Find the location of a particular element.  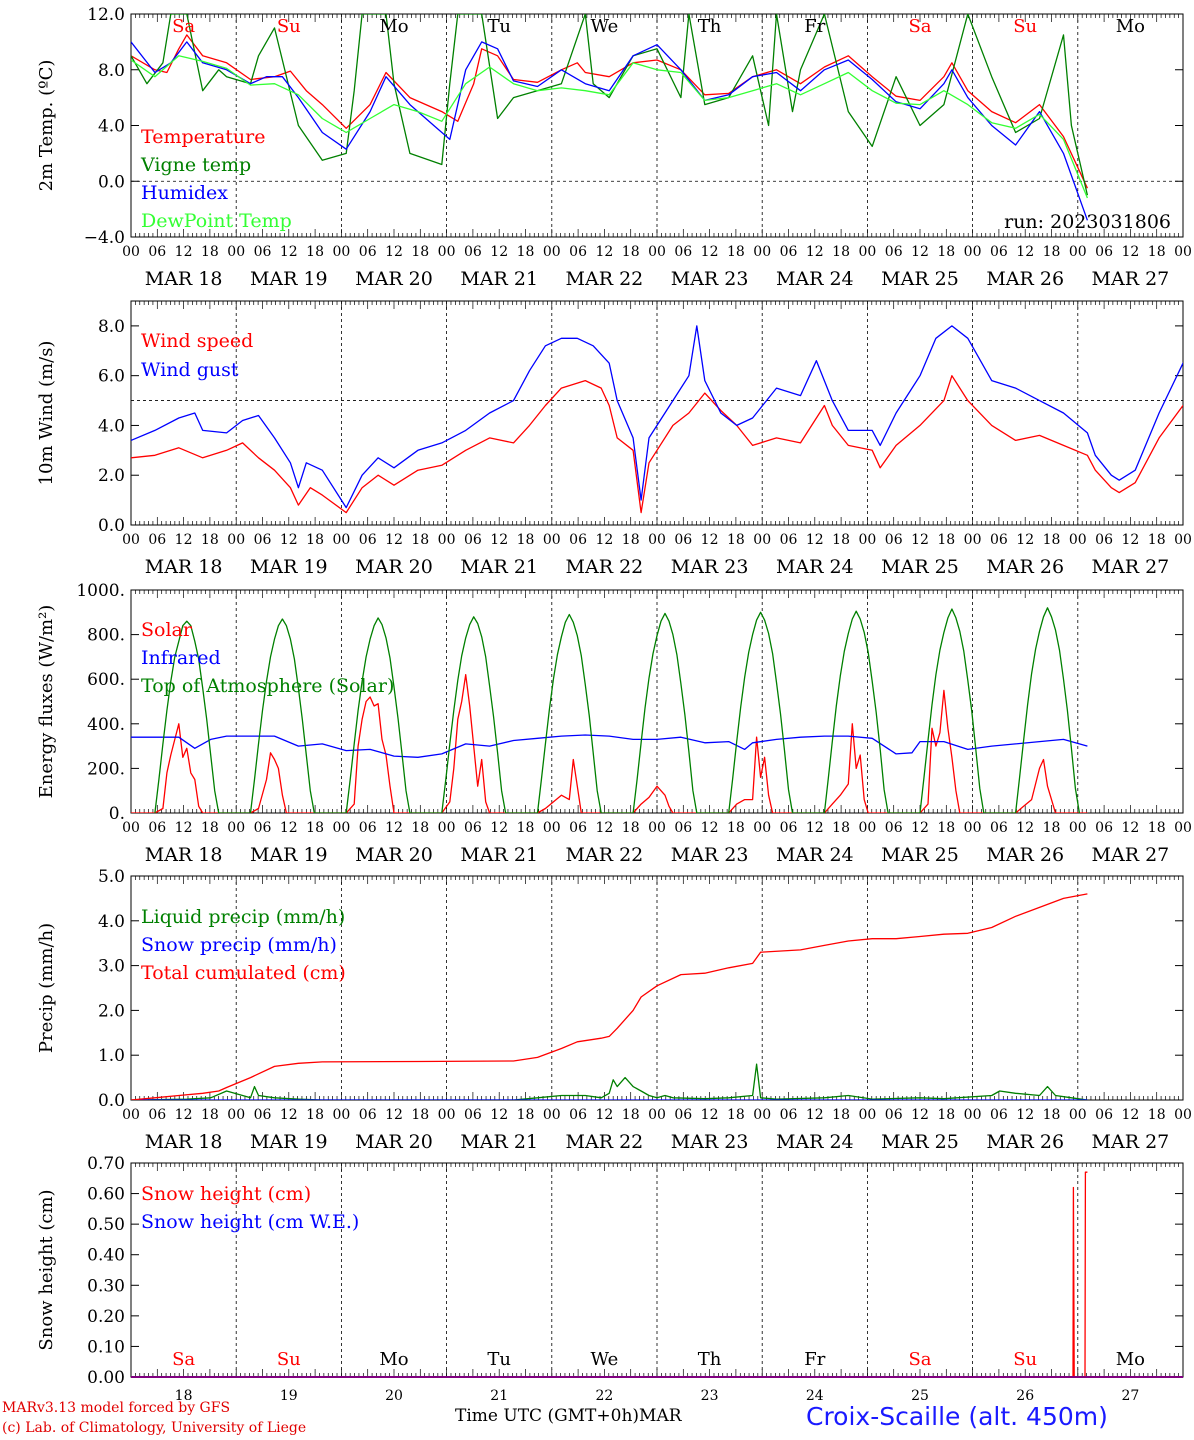

y-tick-label: 0.50 is located at coordinates (106, 1225).